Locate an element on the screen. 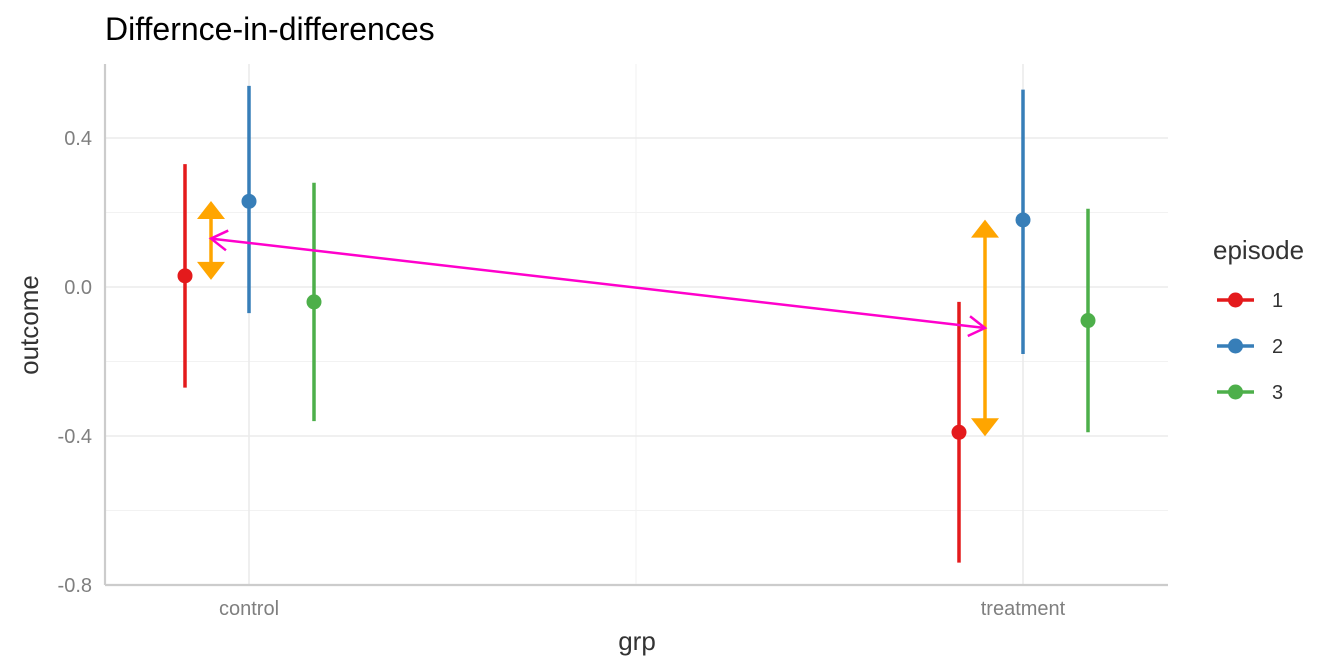 The image size is (1344, 672). legend: episode 1 2 3 is located at coordinates (1258, 319).